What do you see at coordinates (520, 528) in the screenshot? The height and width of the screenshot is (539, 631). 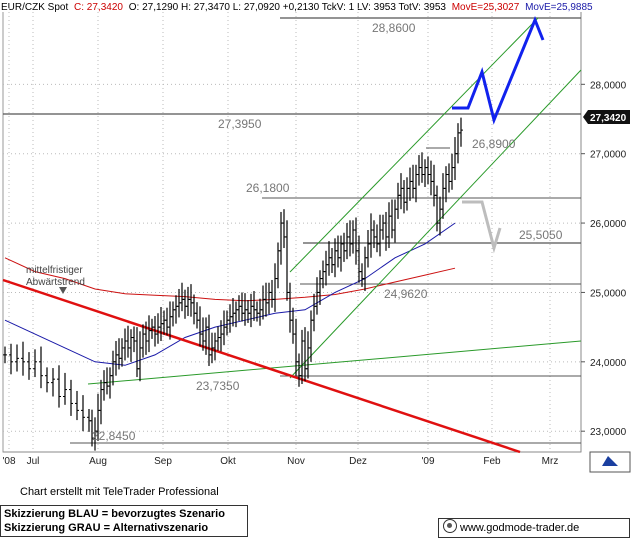 I see `website-text: www.godmode-trader.de` at bounding box center [520, 528].